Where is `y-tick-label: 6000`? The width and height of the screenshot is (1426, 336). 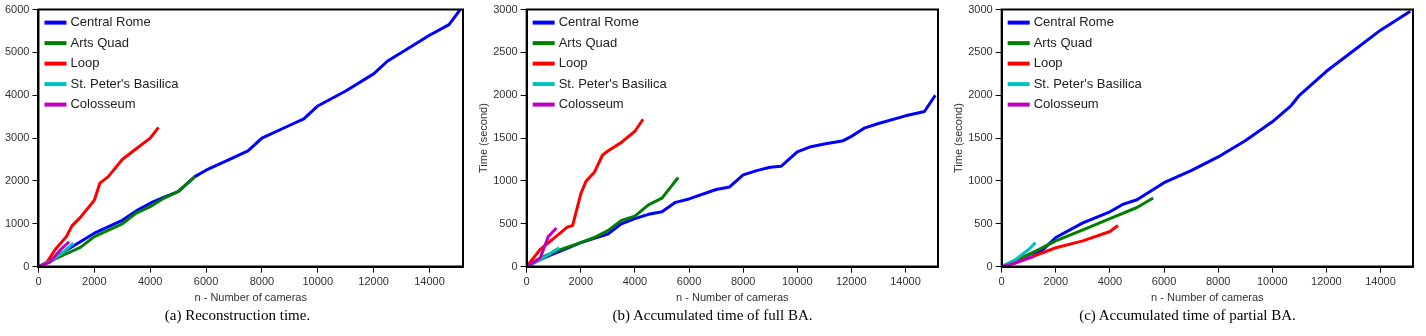 y-tick-label: 6000 is located at coordinates (17, 8).